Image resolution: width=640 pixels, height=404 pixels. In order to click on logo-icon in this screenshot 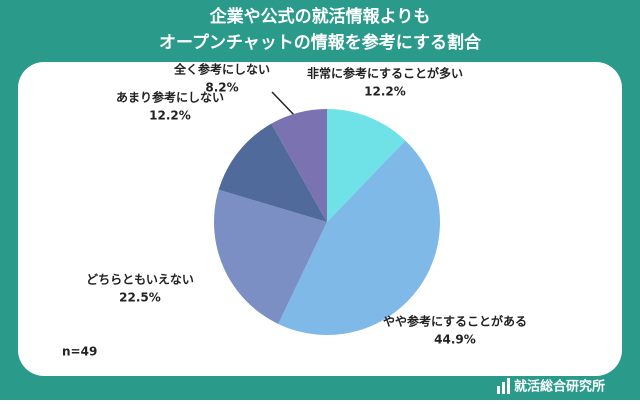, I will do `click(503, 386)`.